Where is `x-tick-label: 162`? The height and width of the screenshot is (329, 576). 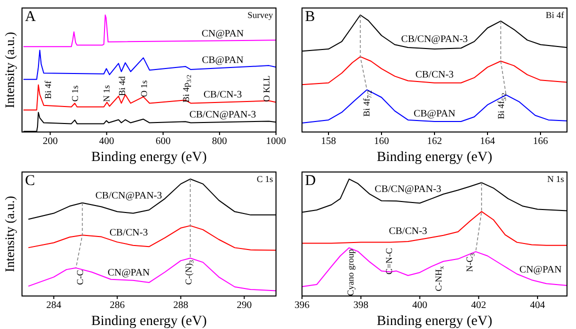 x-tick-label: 162 is located at coordinates (434, 142).